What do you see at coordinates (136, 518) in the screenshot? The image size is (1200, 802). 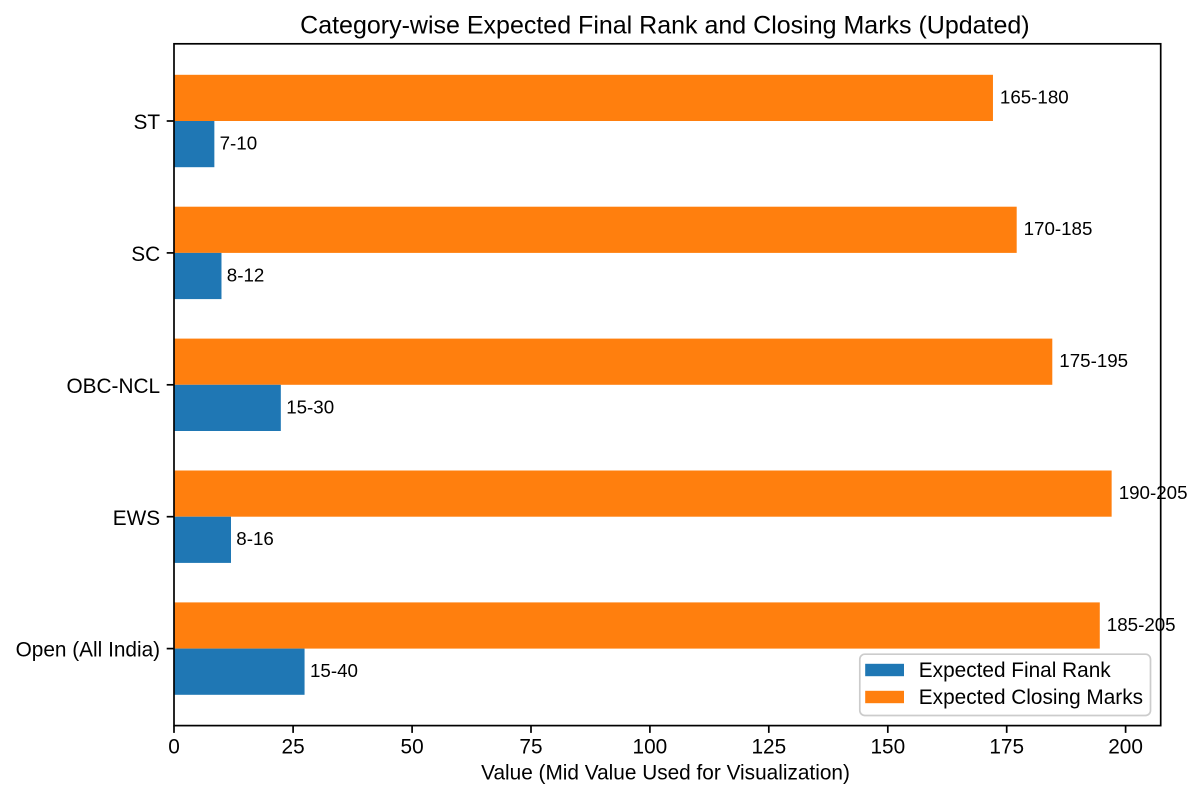 I see `svg-text: EWS` at bounding box center [136, 518].